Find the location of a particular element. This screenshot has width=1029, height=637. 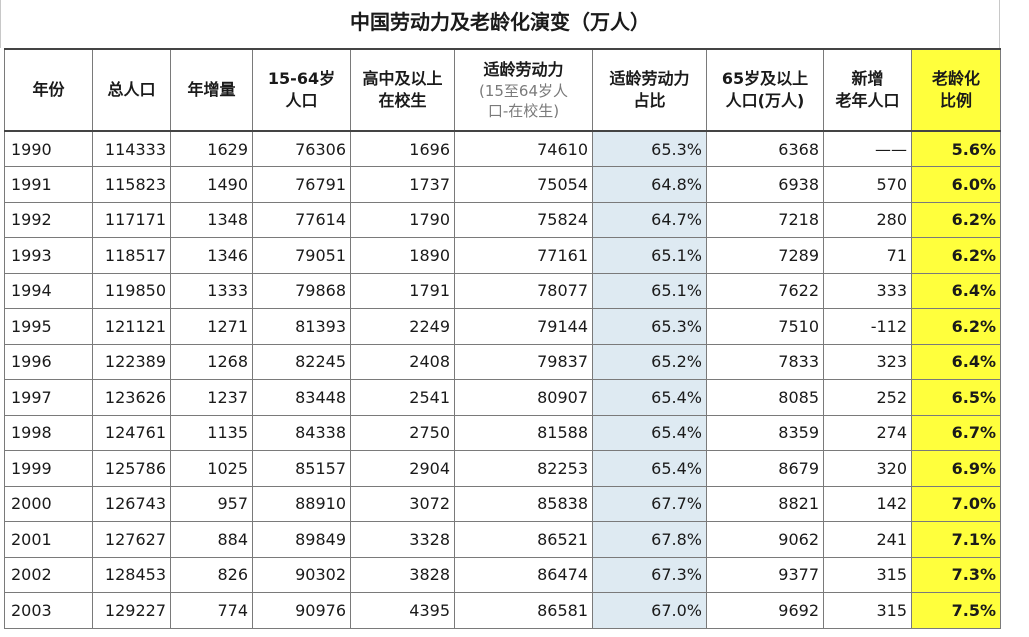

cell-year: 2001 is located at coordinates (48, 539).